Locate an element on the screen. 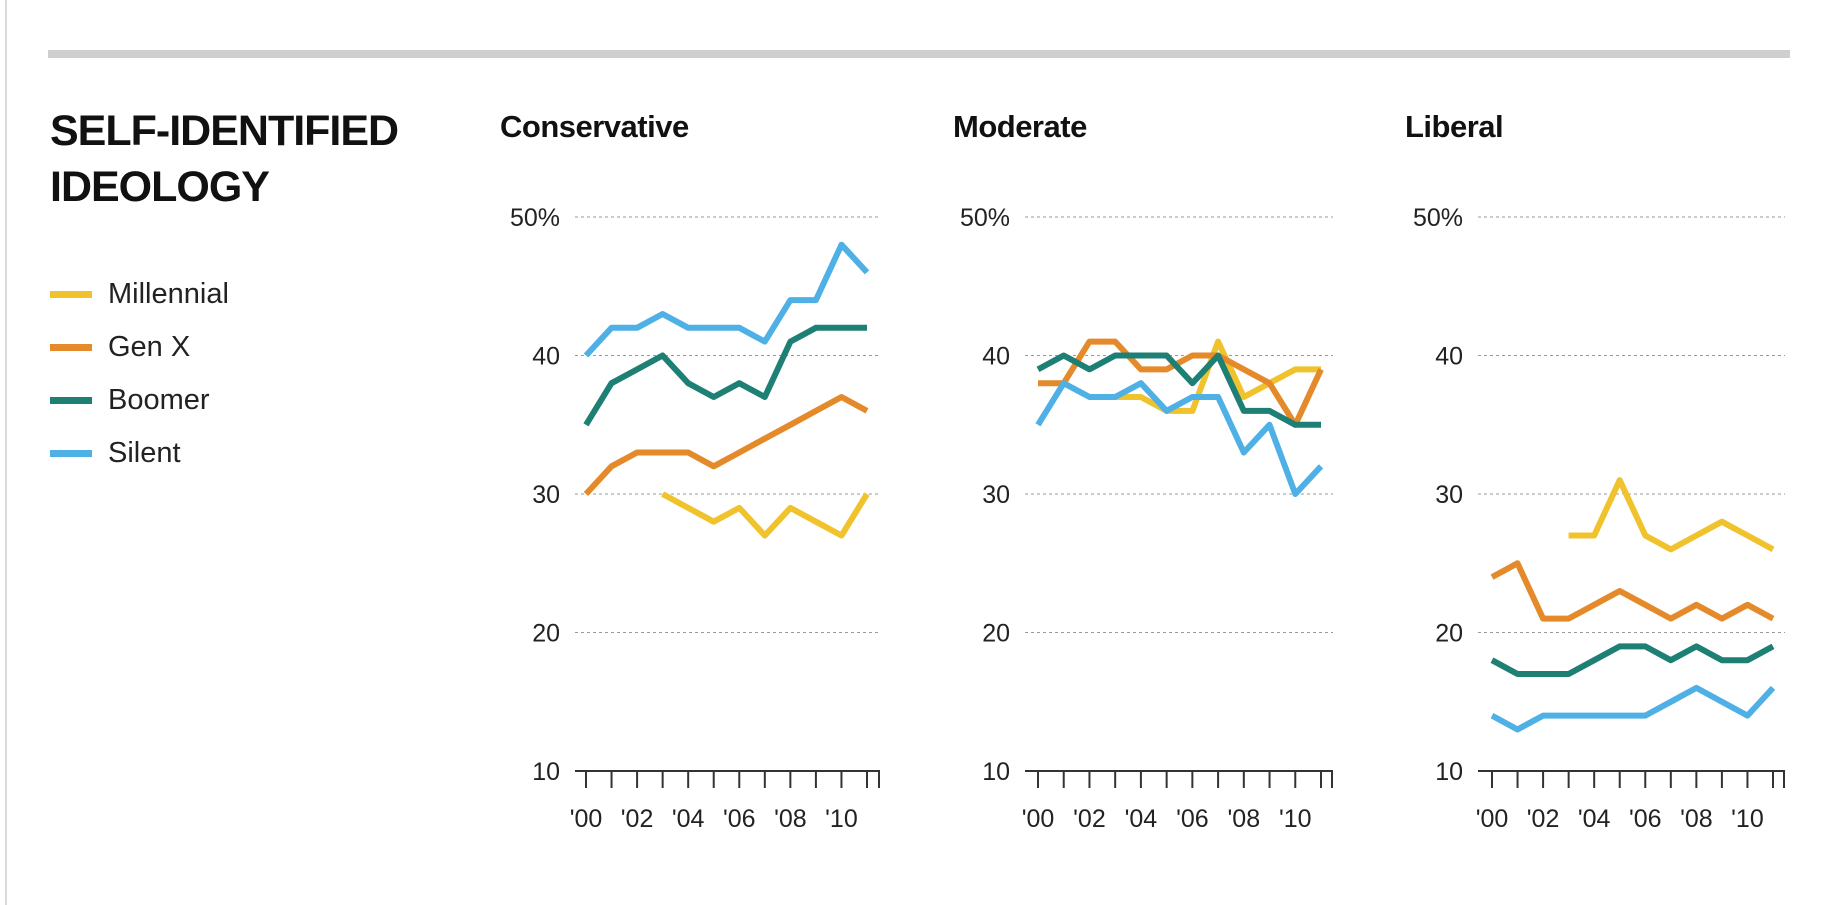 This screenshot has height=905, width=1830. legend-item-gen-x: Gen X is located at coordinates (139, 347).